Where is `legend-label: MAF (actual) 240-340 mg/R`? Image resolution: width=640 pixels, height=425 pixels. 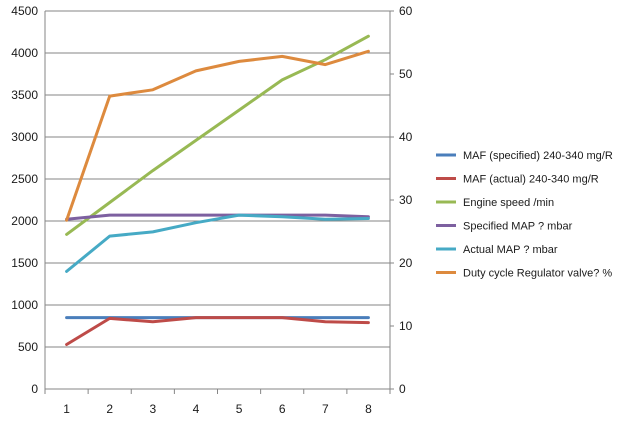 legend-label: MAF (actual) 240-340 mg/R is located at coordinates (531, 180).